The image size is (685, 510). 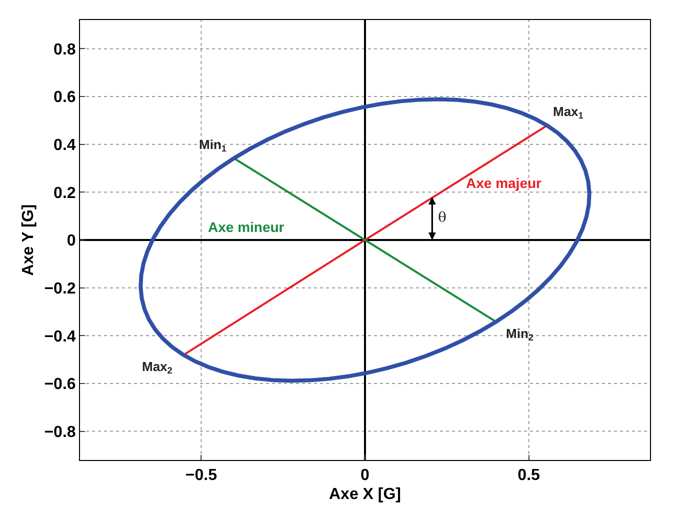 I want to click on y-tick-label: −0.8, so click(x=60, y=432).